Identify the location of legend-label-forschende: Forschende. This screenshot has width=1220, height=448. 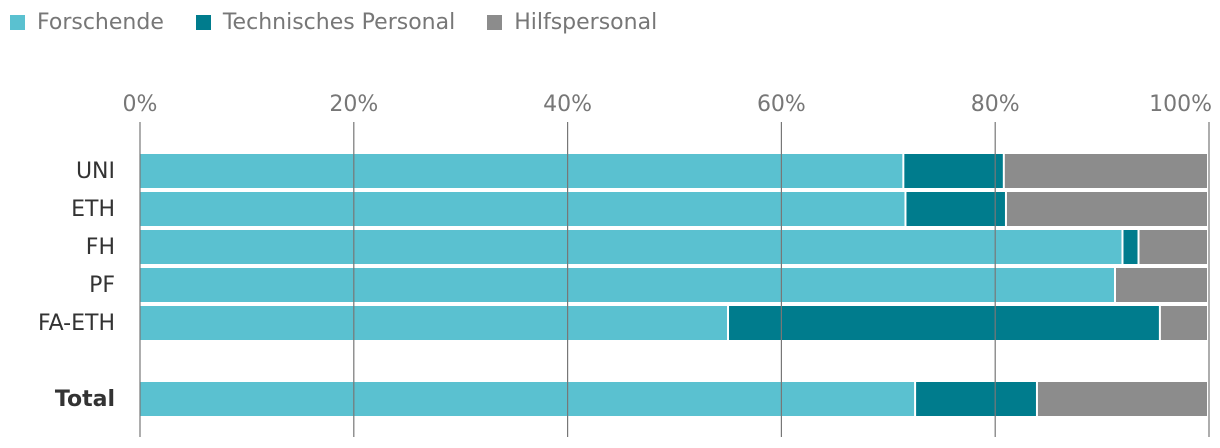
(100, 22).